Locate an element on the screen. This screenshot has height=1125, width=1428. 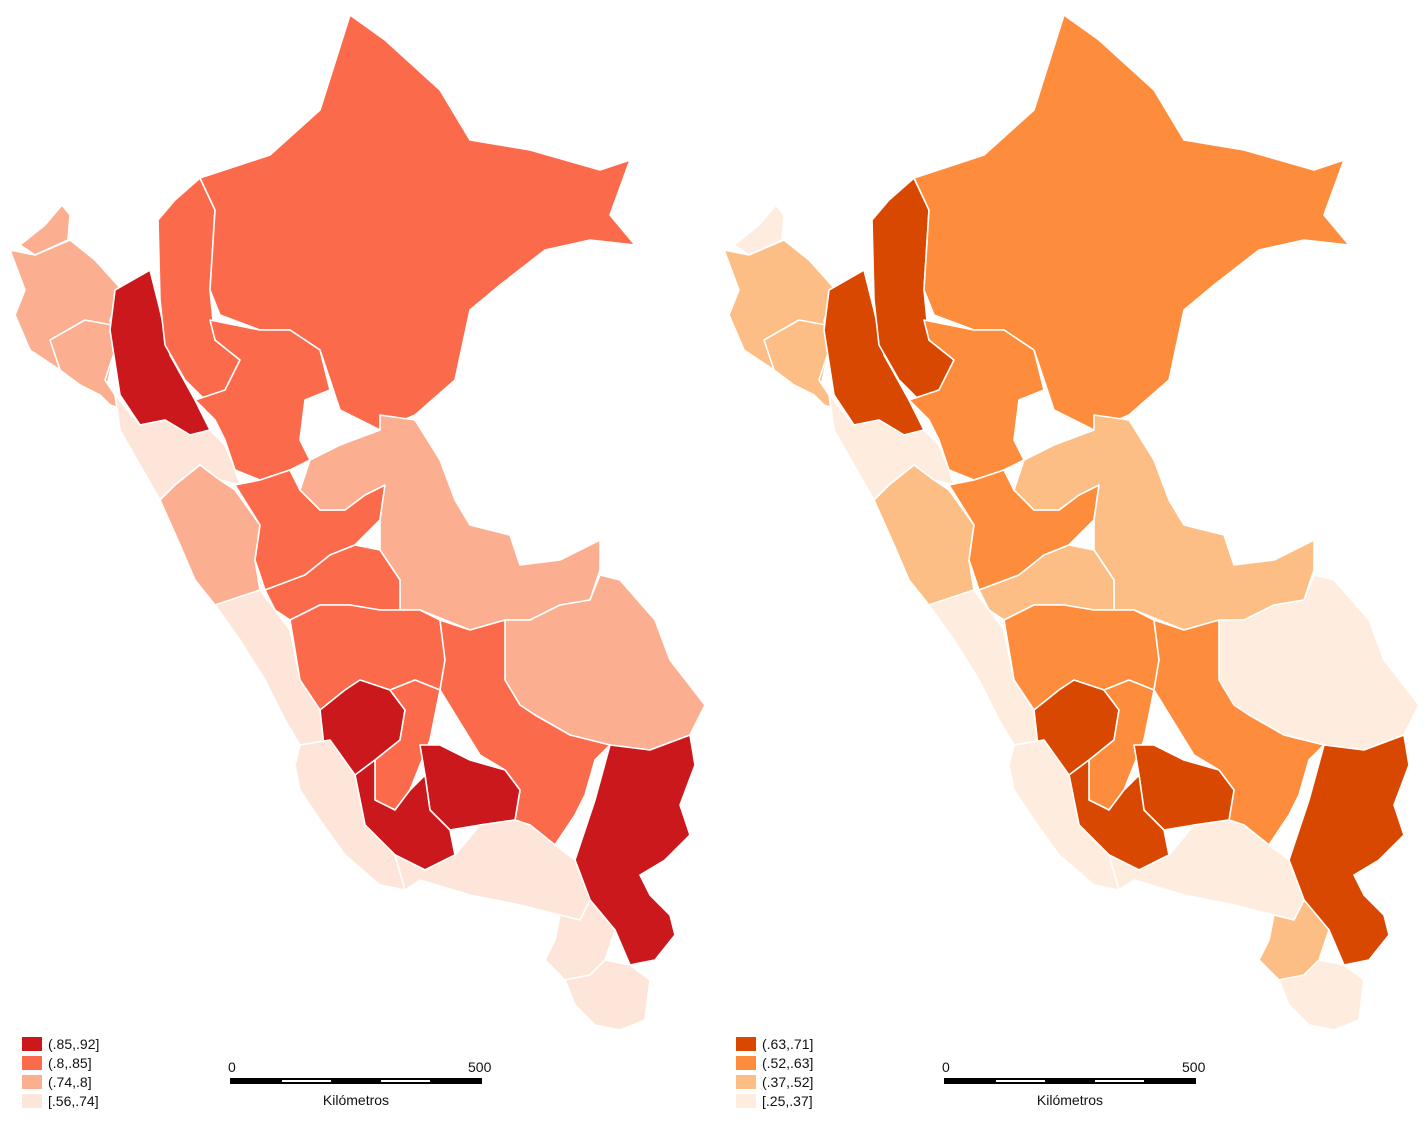
legend-label: (.85,.92] is located at coordinates (74, 1043).